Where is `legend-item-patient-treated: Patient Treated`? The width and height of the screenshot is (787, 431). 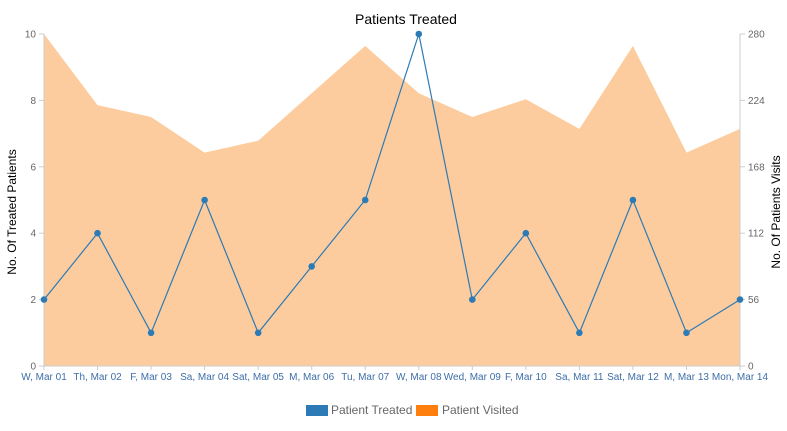
legend-item-patient-treated: Patient Treated is located at coordinates (359, 410).